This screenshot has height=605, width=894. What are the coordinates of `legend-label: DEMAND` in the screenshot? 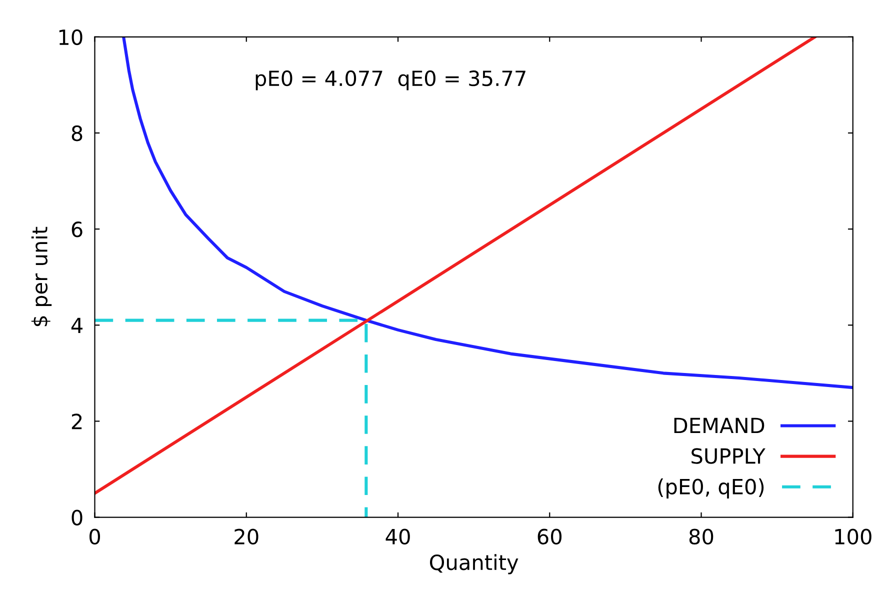 It's located at (719, 426).